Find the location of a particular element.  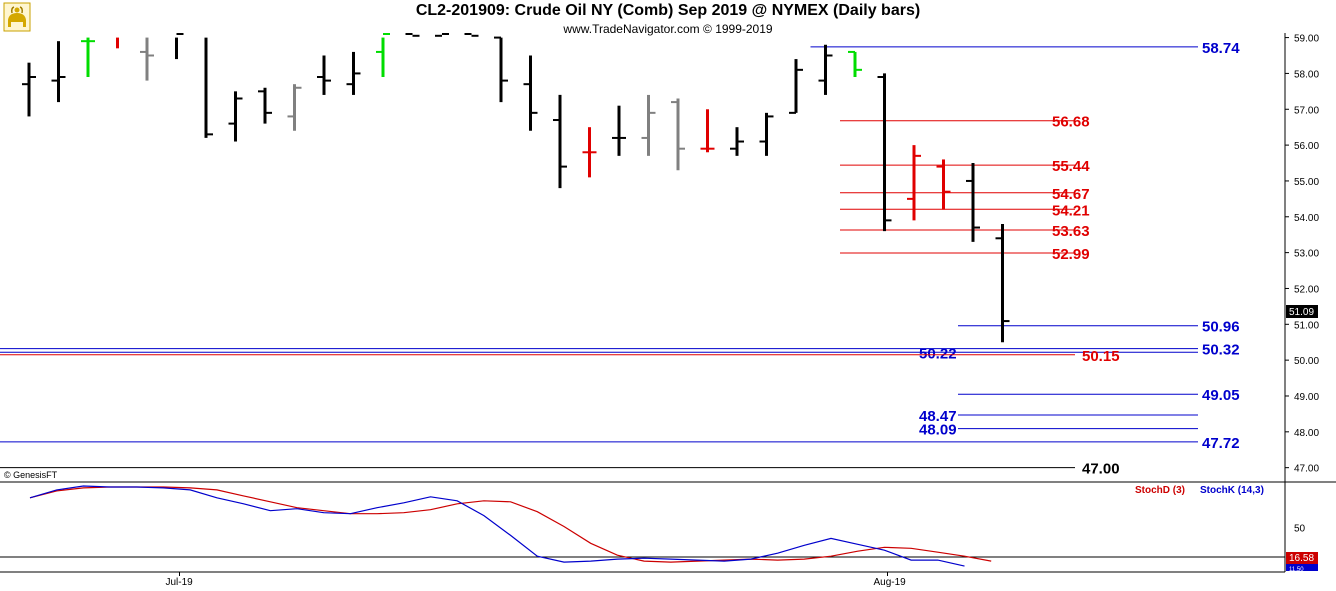

price-tick-label: 49.00 is located at coordinates (1306, 397).